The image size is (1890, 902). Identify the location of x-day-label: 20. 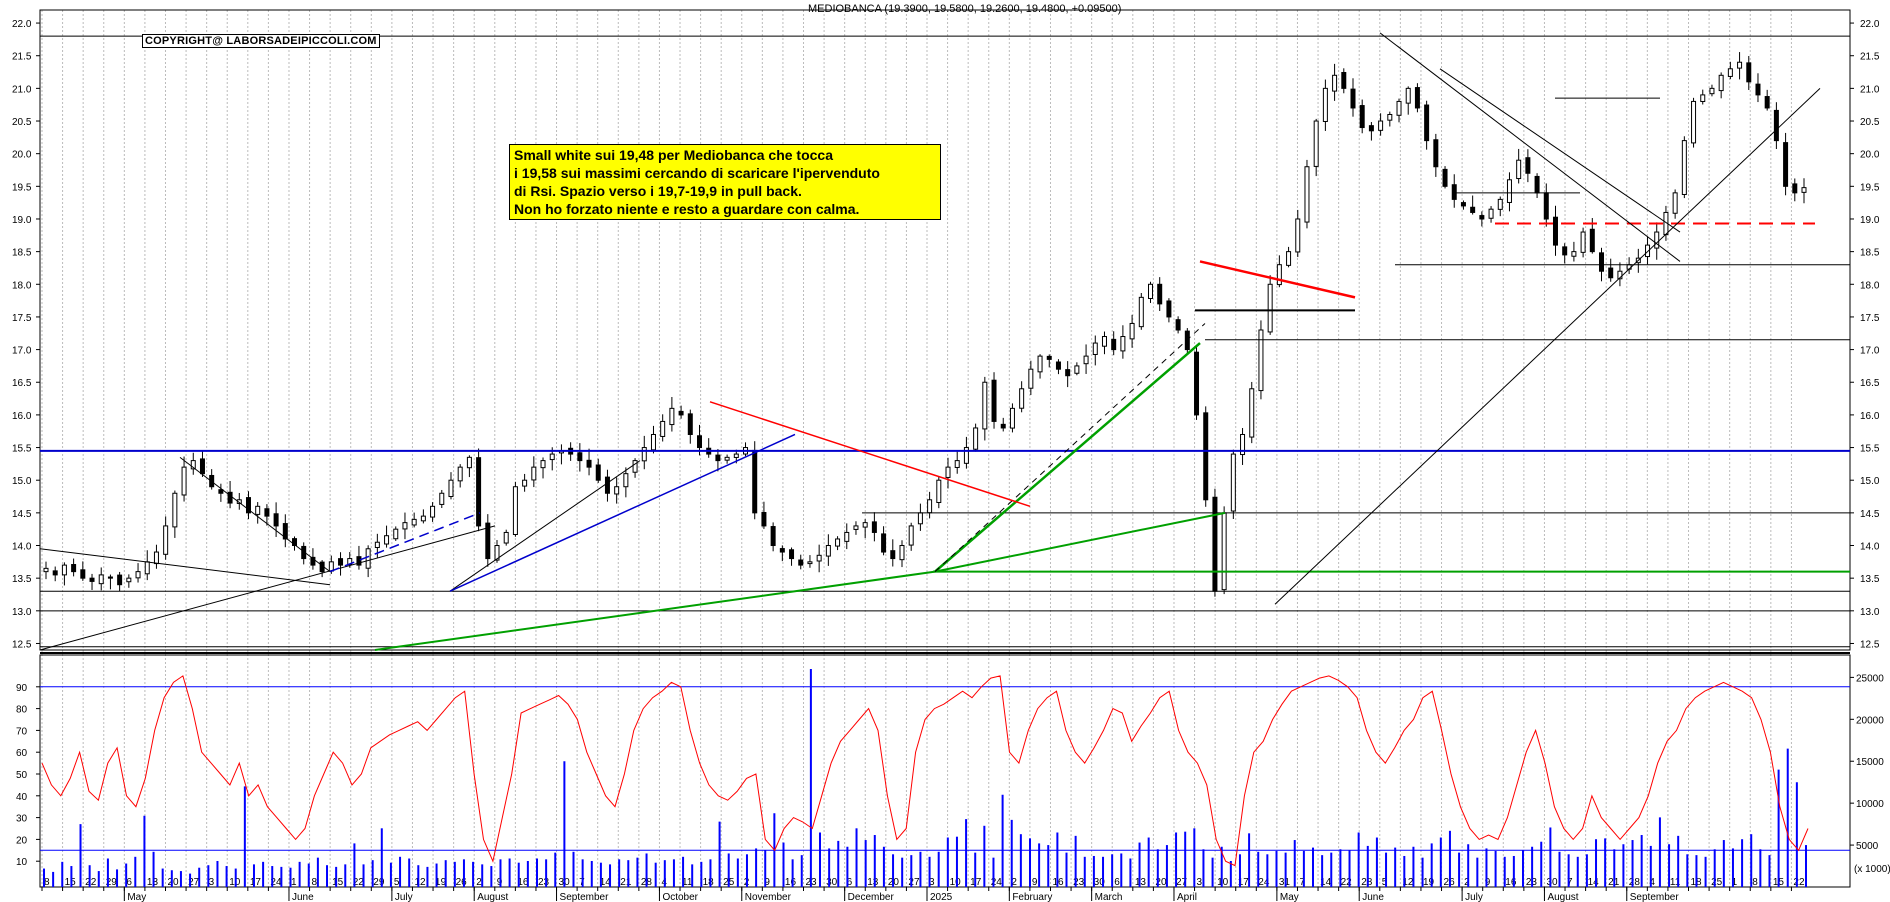
(173, 882).